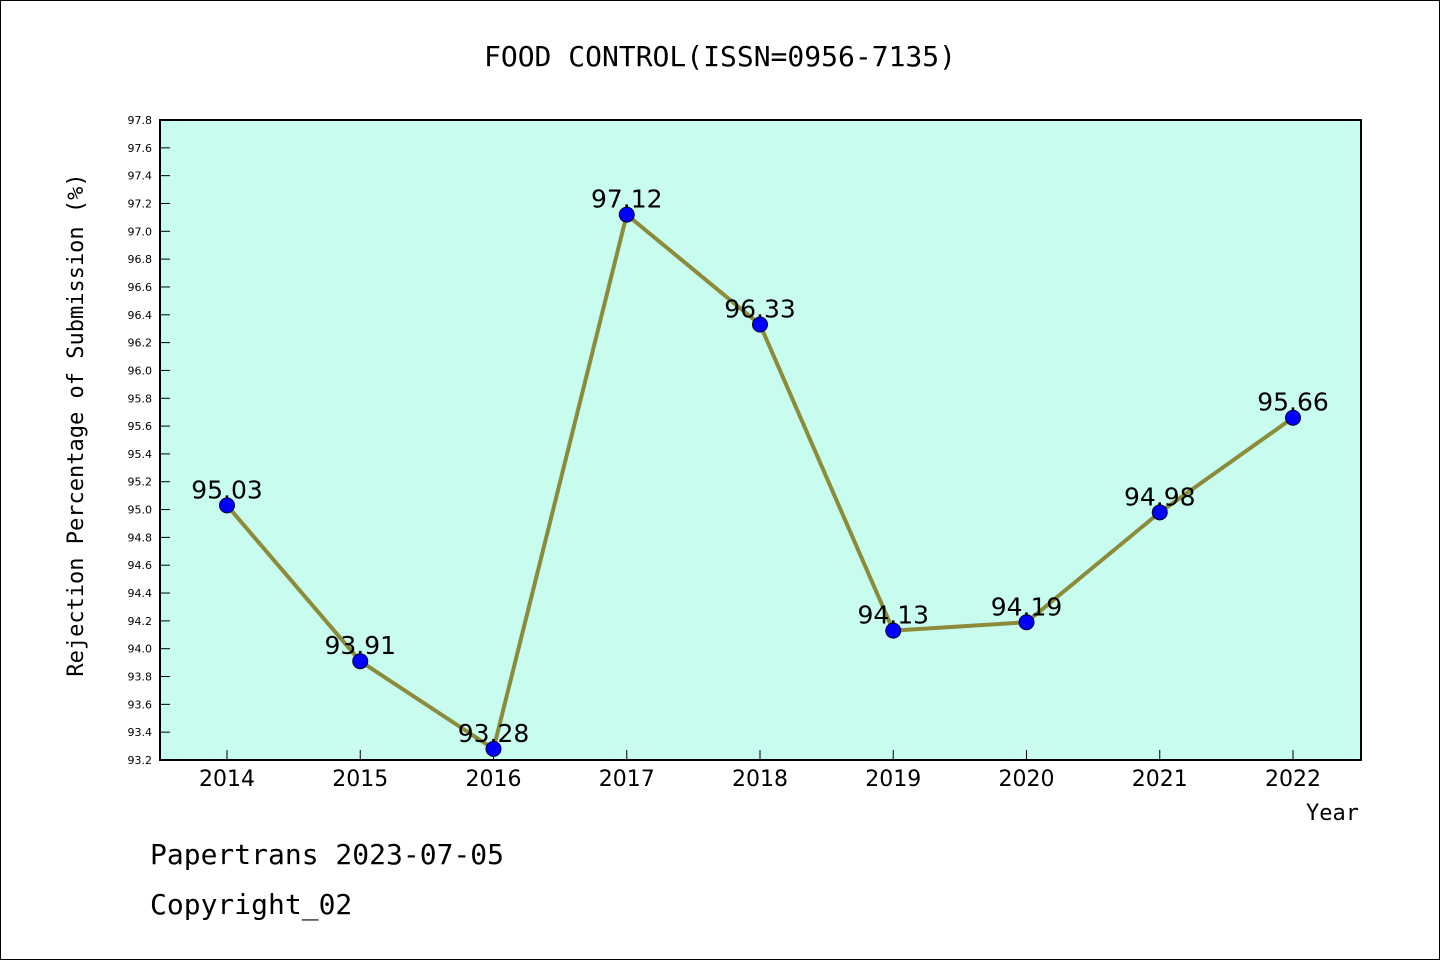 This screenshot has width=1440, height=960. I want to click on x-tick-label: 2021, so click(1160, 779).